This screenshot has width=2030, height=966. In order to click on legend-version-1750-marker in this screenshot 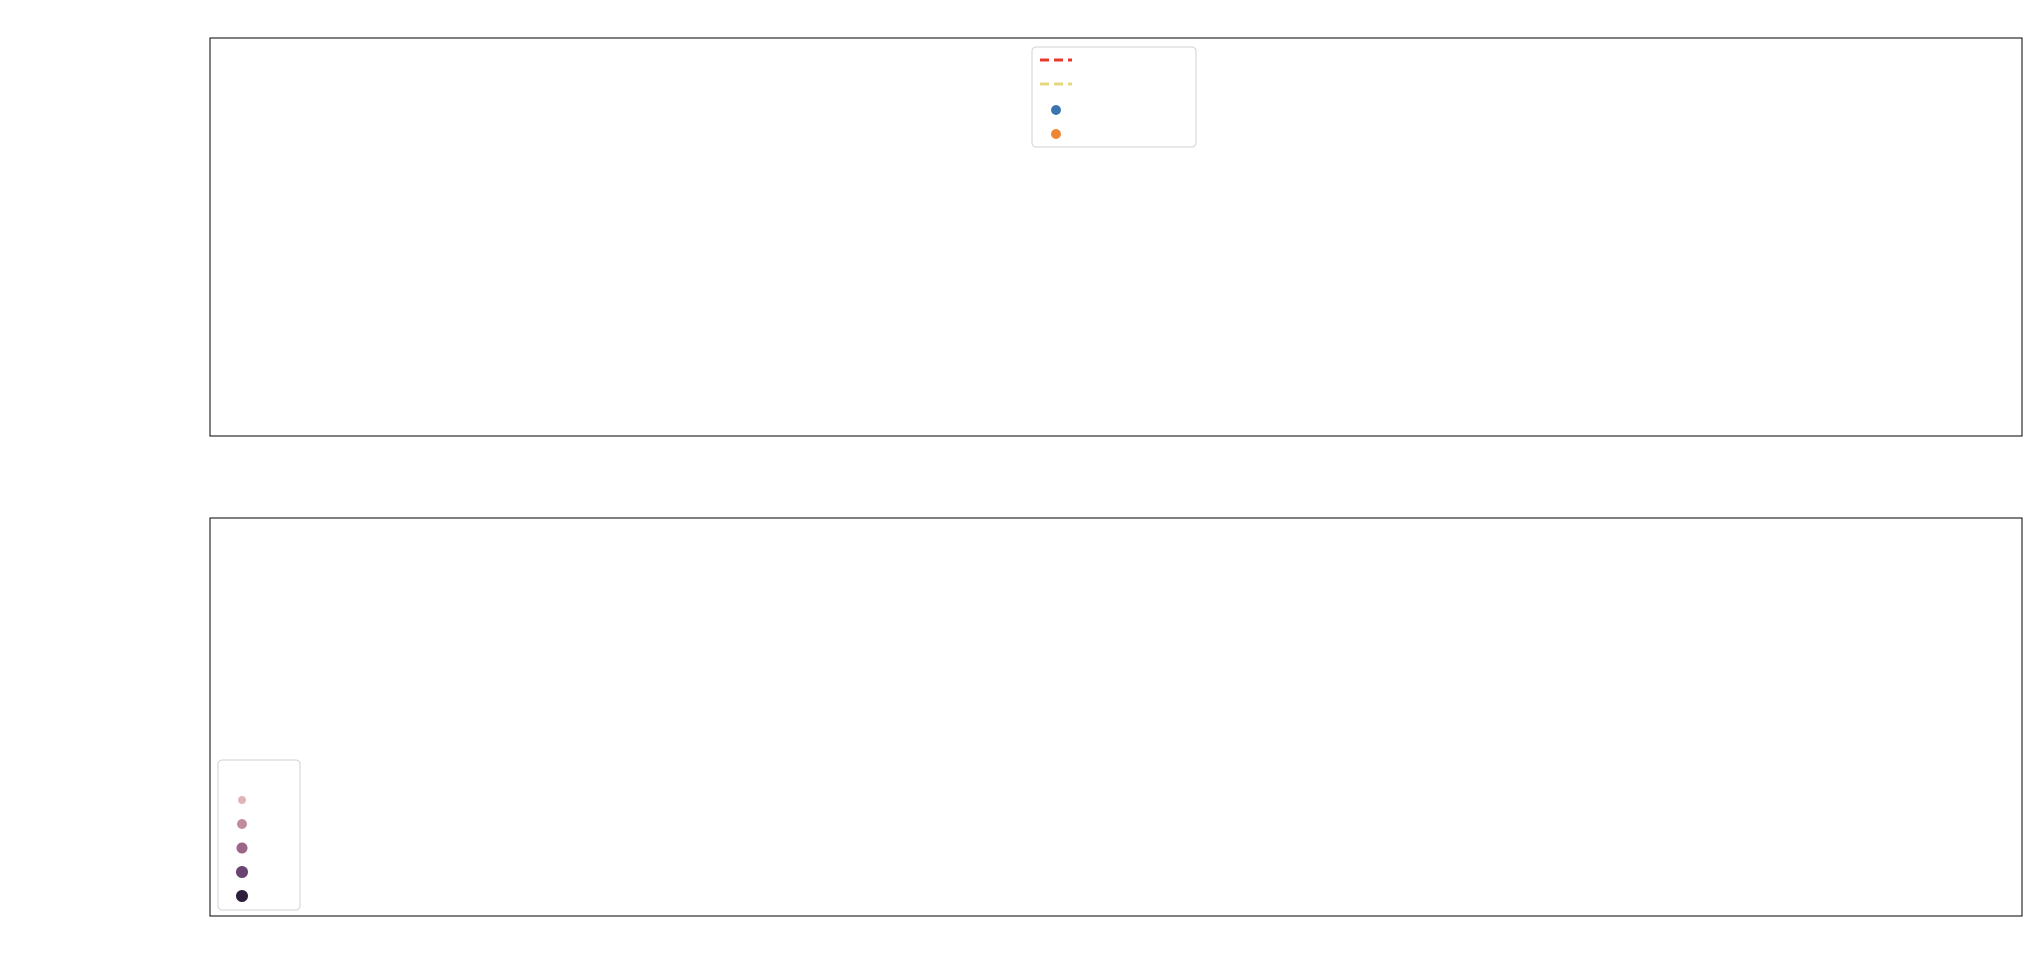, I will do `click(1056, 110)`.